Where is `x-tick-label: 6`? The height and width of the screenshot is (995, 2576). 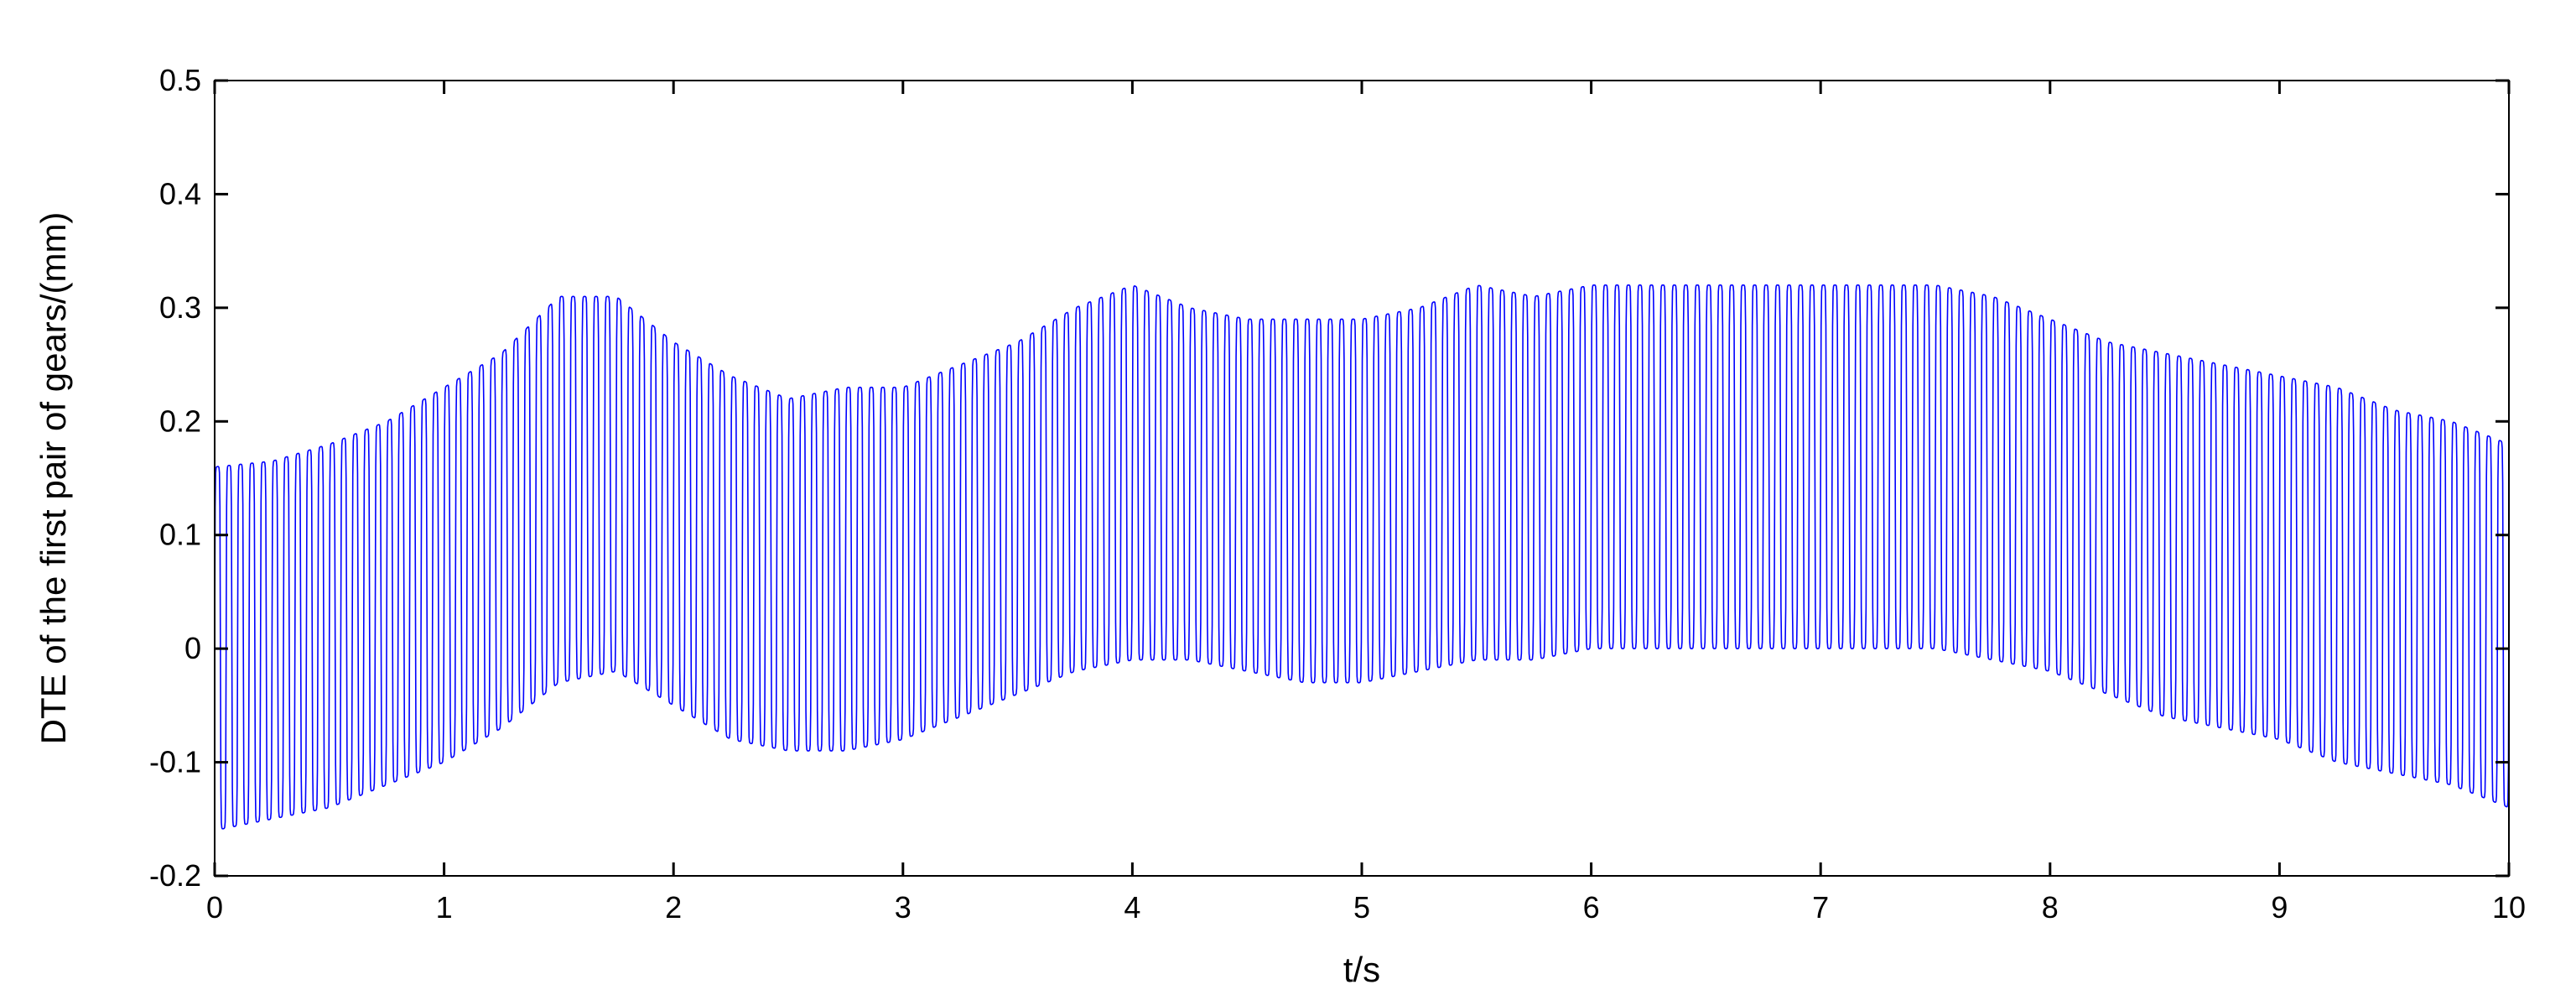 x-tick-label: 6 is located at coordinates (1591, 907).